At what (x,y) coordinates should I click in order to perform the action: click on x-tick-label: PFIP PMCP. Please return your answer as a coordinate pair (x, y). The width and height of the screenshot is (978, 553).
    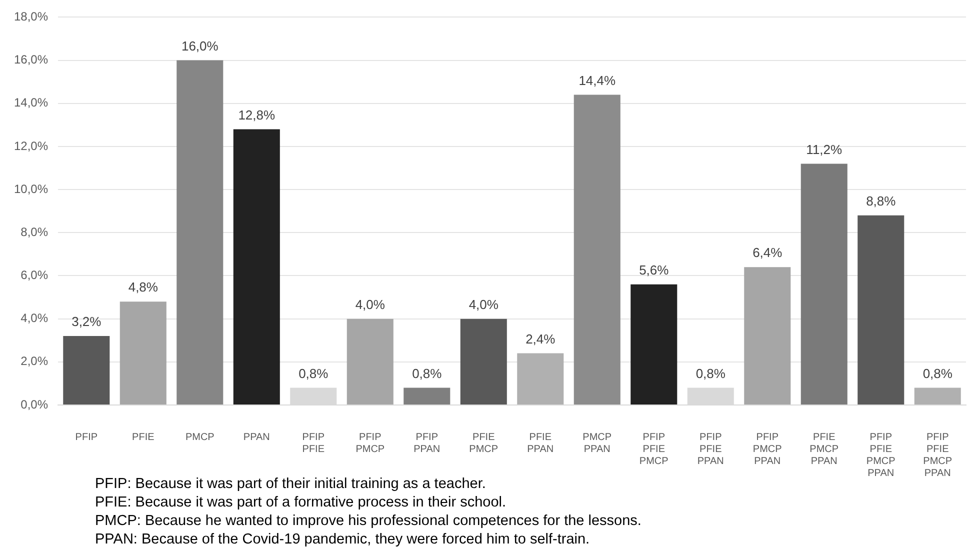
    Looking at the image, I should click on (370, 443).